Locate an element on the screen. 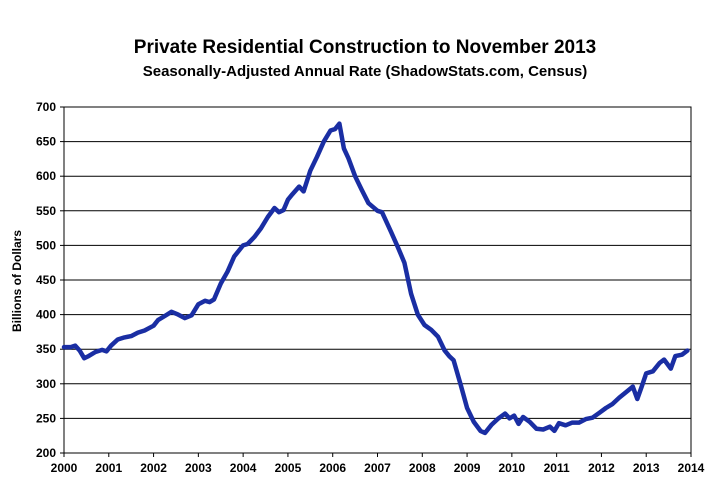 This screenshot has width=721, height=500. y-tick-label: 300 is located at coordinates (46, 384).